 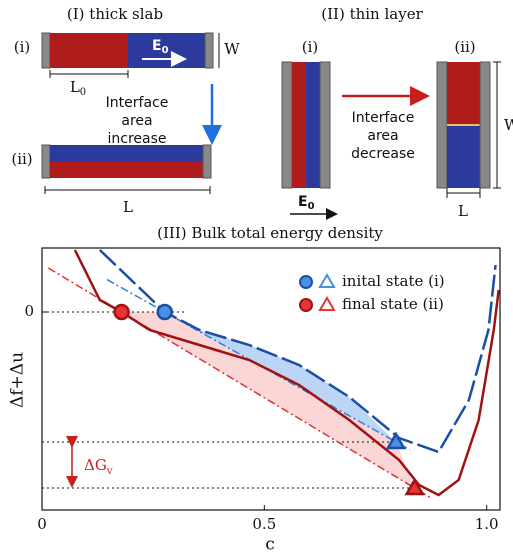 I want to click on panel-title: (II) thin layer, so click(x=372, y=14).